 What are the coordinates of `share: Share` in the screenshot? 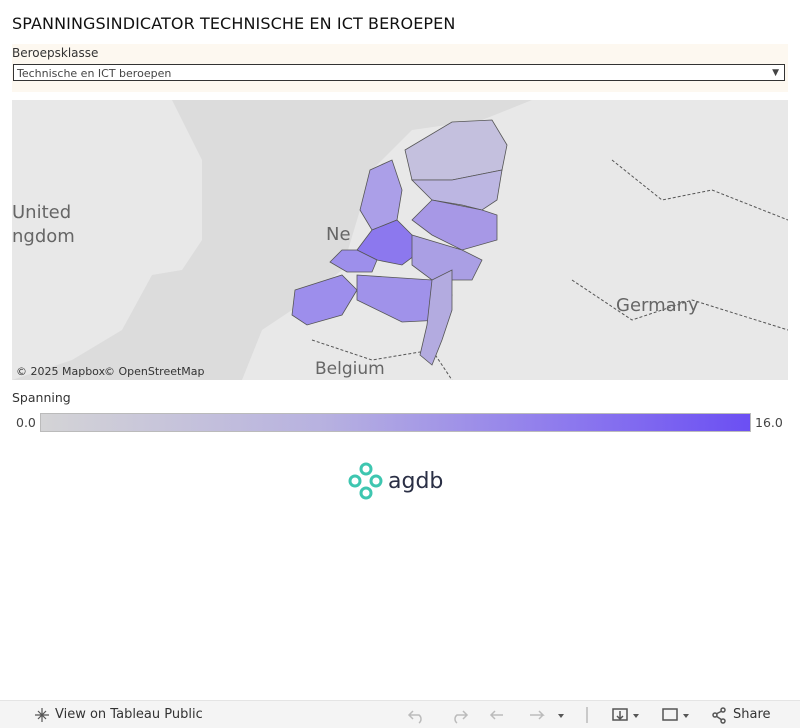 It's located at (752, 714).